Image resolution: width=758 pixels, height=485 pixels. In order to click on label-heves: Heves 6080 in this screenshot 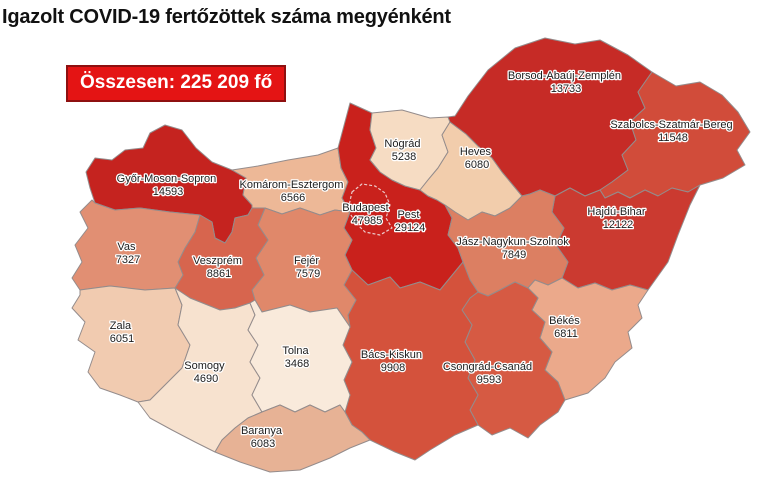, I will do `click(477, 158)`.